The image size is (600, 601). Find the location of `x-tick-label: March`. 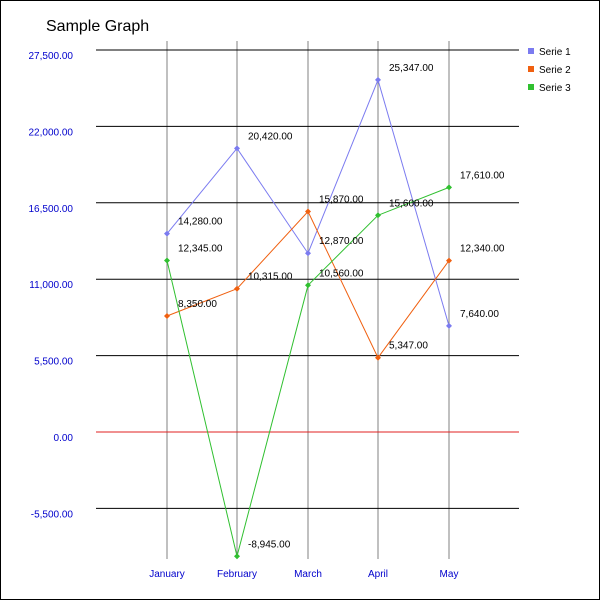

x-tick-label: March is located at coordinates (308, 574).